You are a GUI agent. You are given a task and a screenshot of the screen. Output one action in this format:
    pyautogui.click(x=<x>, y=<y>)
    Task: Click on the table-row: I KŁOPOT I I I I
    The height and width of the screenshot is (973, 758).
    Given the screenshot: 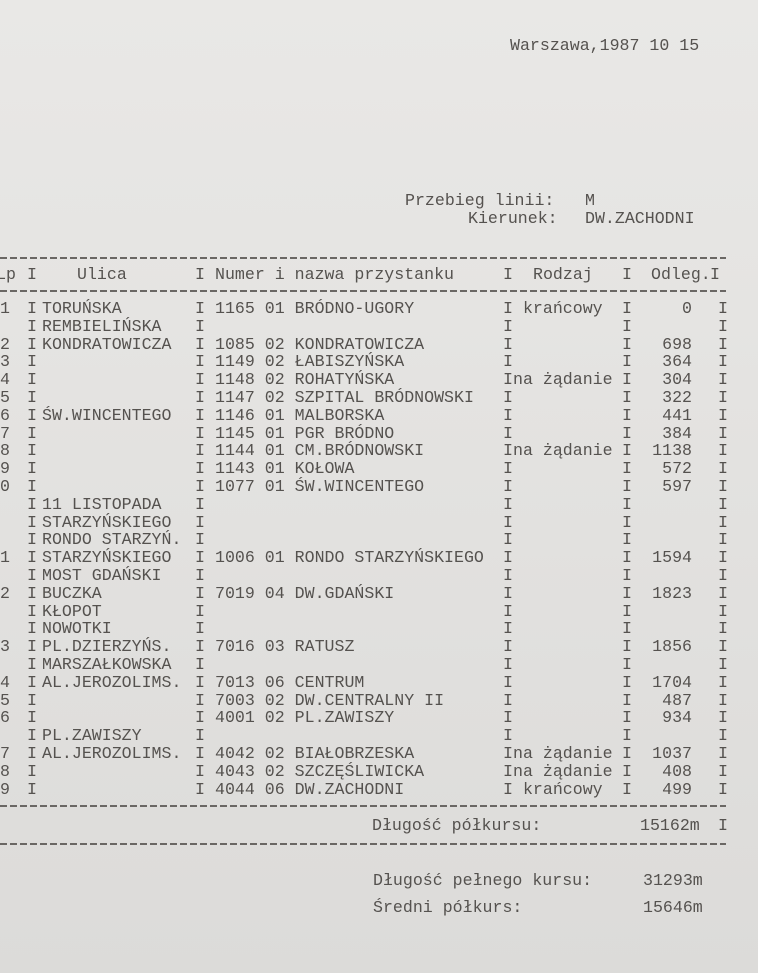 What is the action you would take?
    pyautogui.click(x=379, y=611)
    